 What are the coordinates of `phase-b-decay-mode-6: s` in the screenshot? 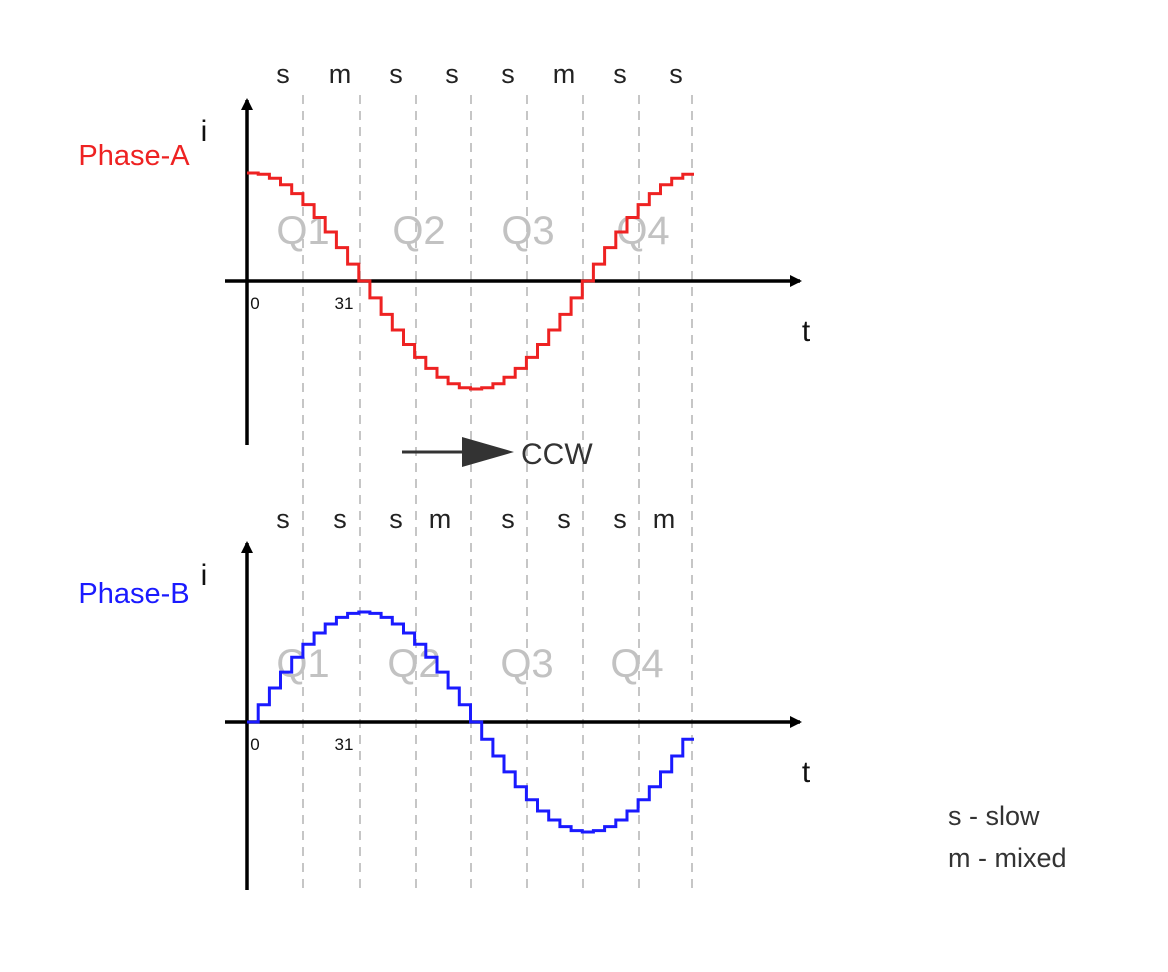 It's located at (564, 519).